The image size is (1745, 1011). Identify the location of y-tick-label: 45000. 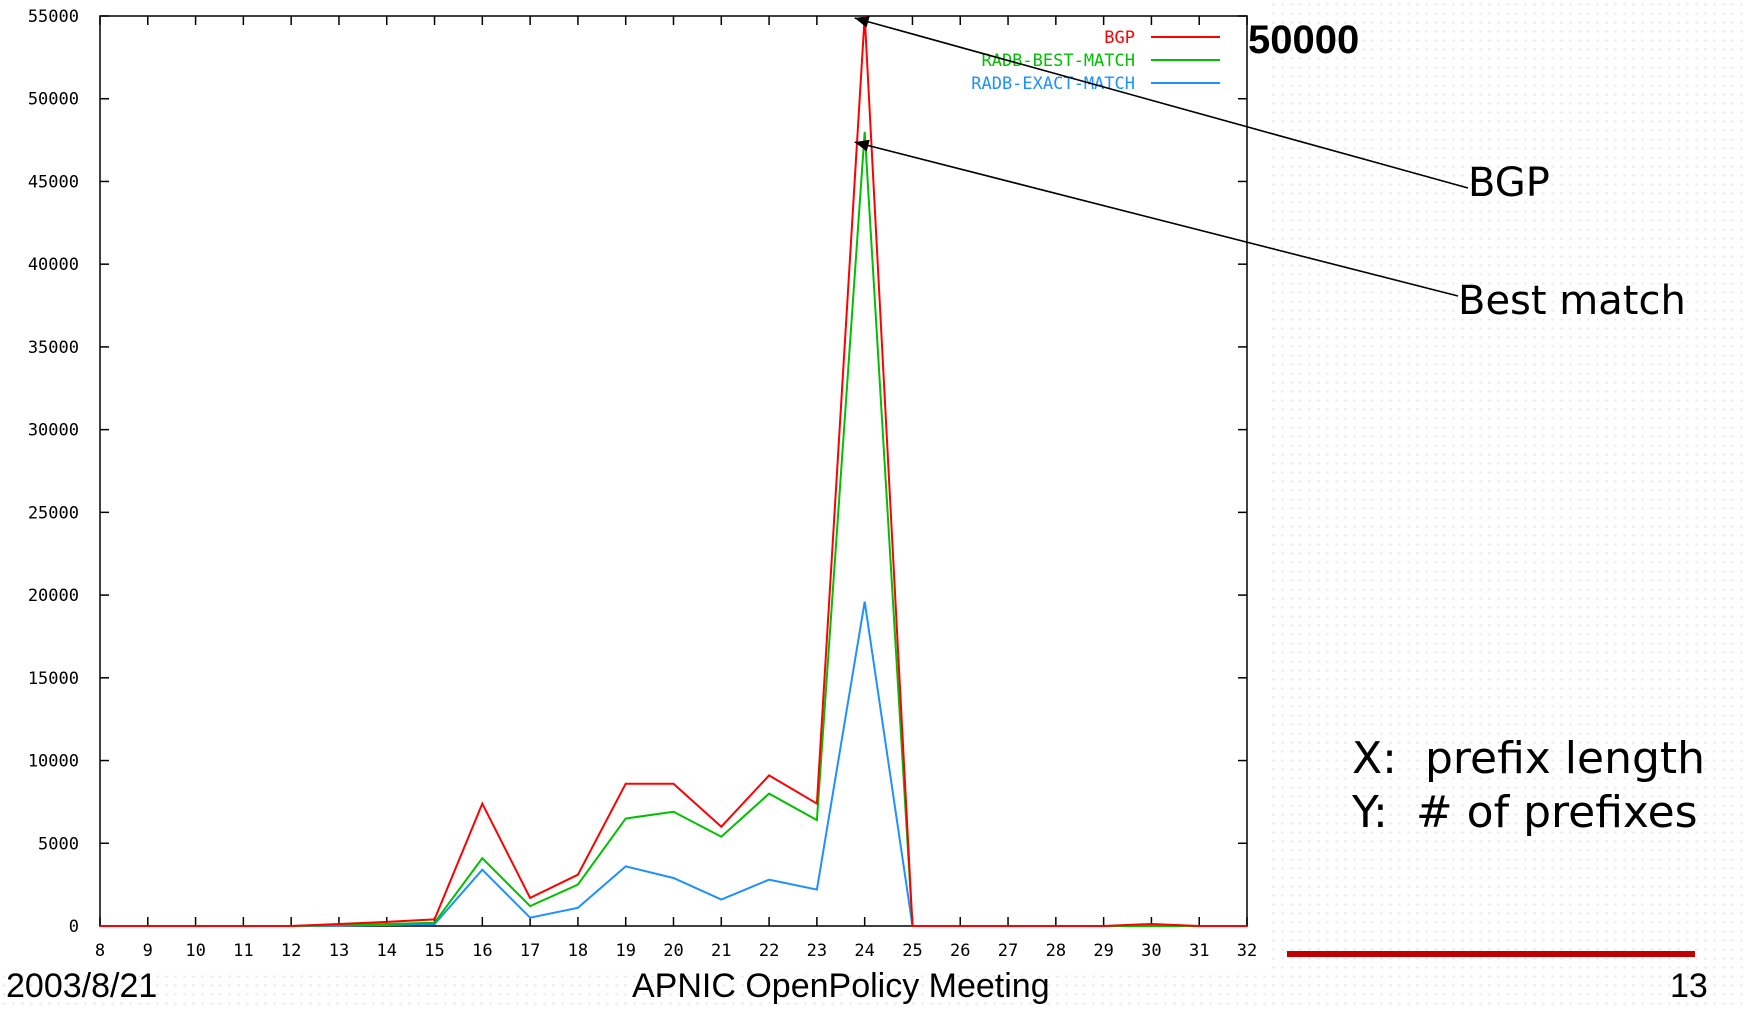
(53, 182).